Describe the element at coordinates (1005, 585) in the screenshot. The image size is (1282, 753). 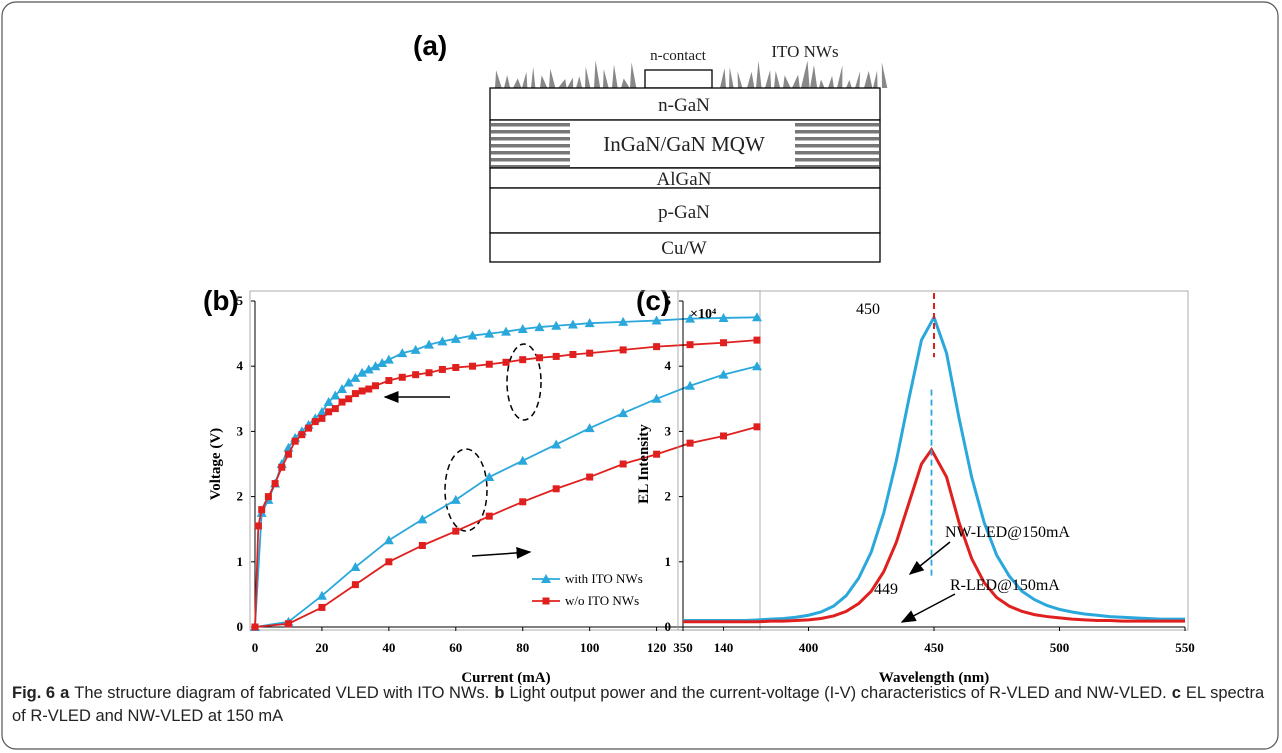
I see `annotation: R-LED@150mA` at that location.